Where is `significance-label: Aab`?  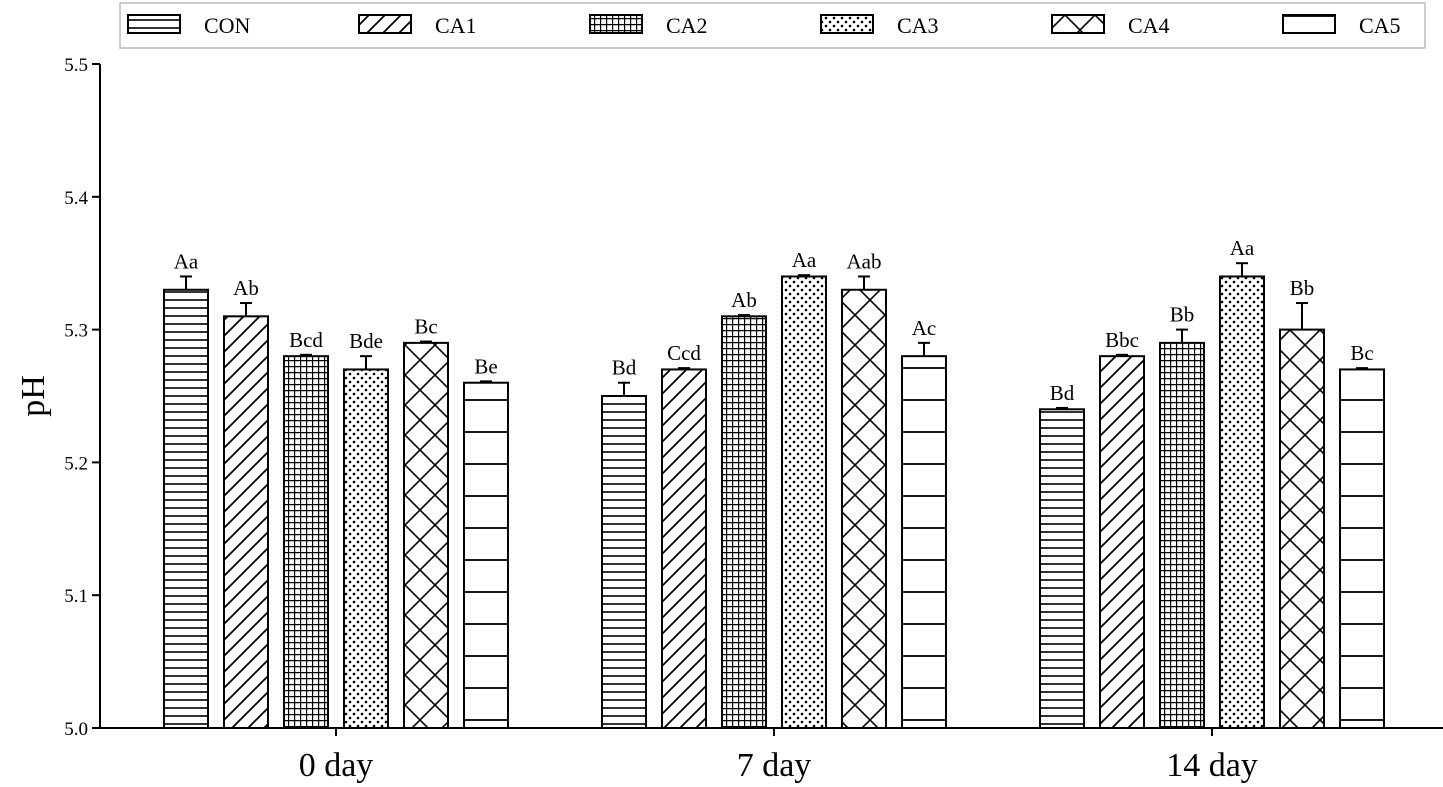 significance-label: Aab is located at coordinates (864, 261).